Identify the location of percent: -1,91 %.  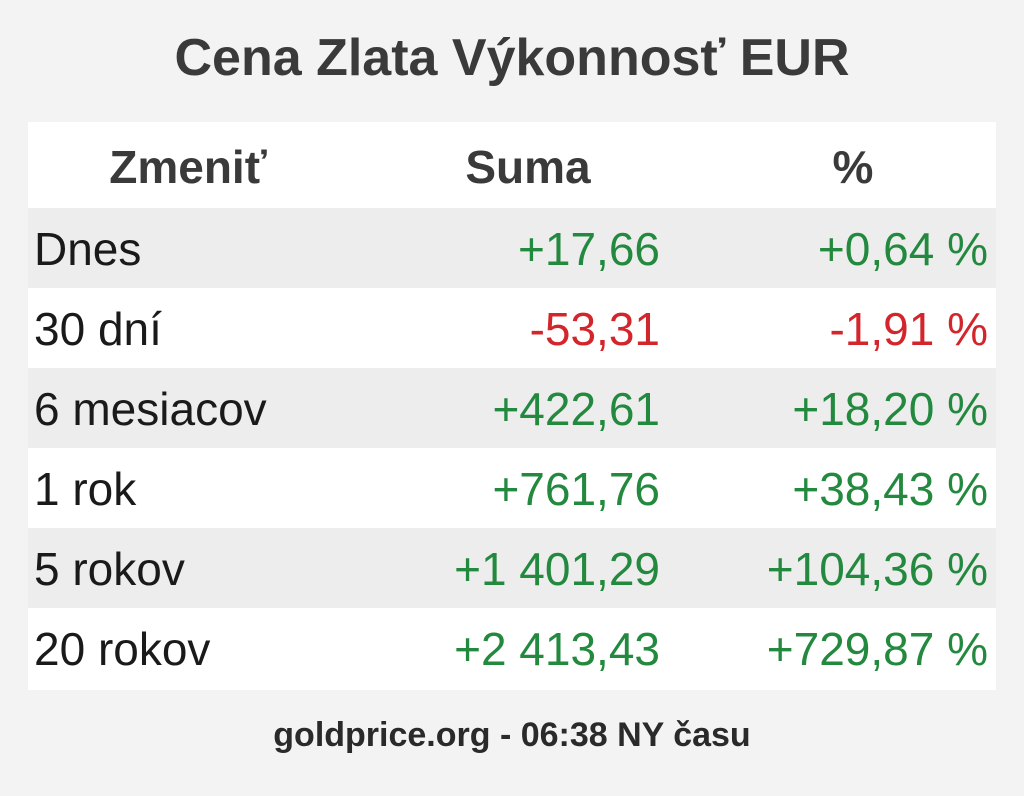
(908, 329).